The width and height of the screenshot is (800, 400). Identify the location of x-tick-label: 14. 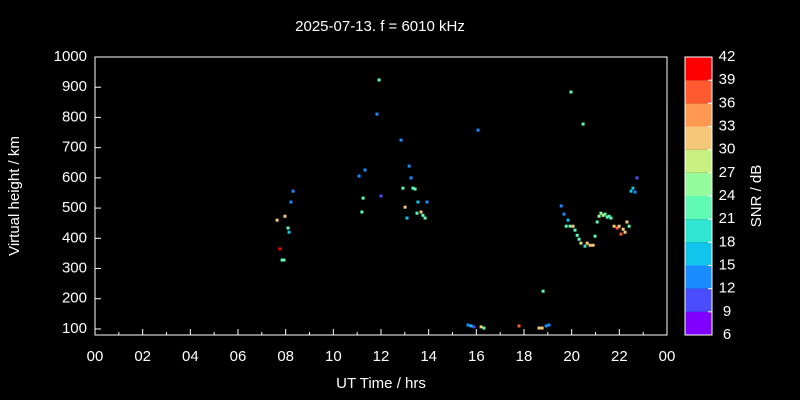
(428, 356).